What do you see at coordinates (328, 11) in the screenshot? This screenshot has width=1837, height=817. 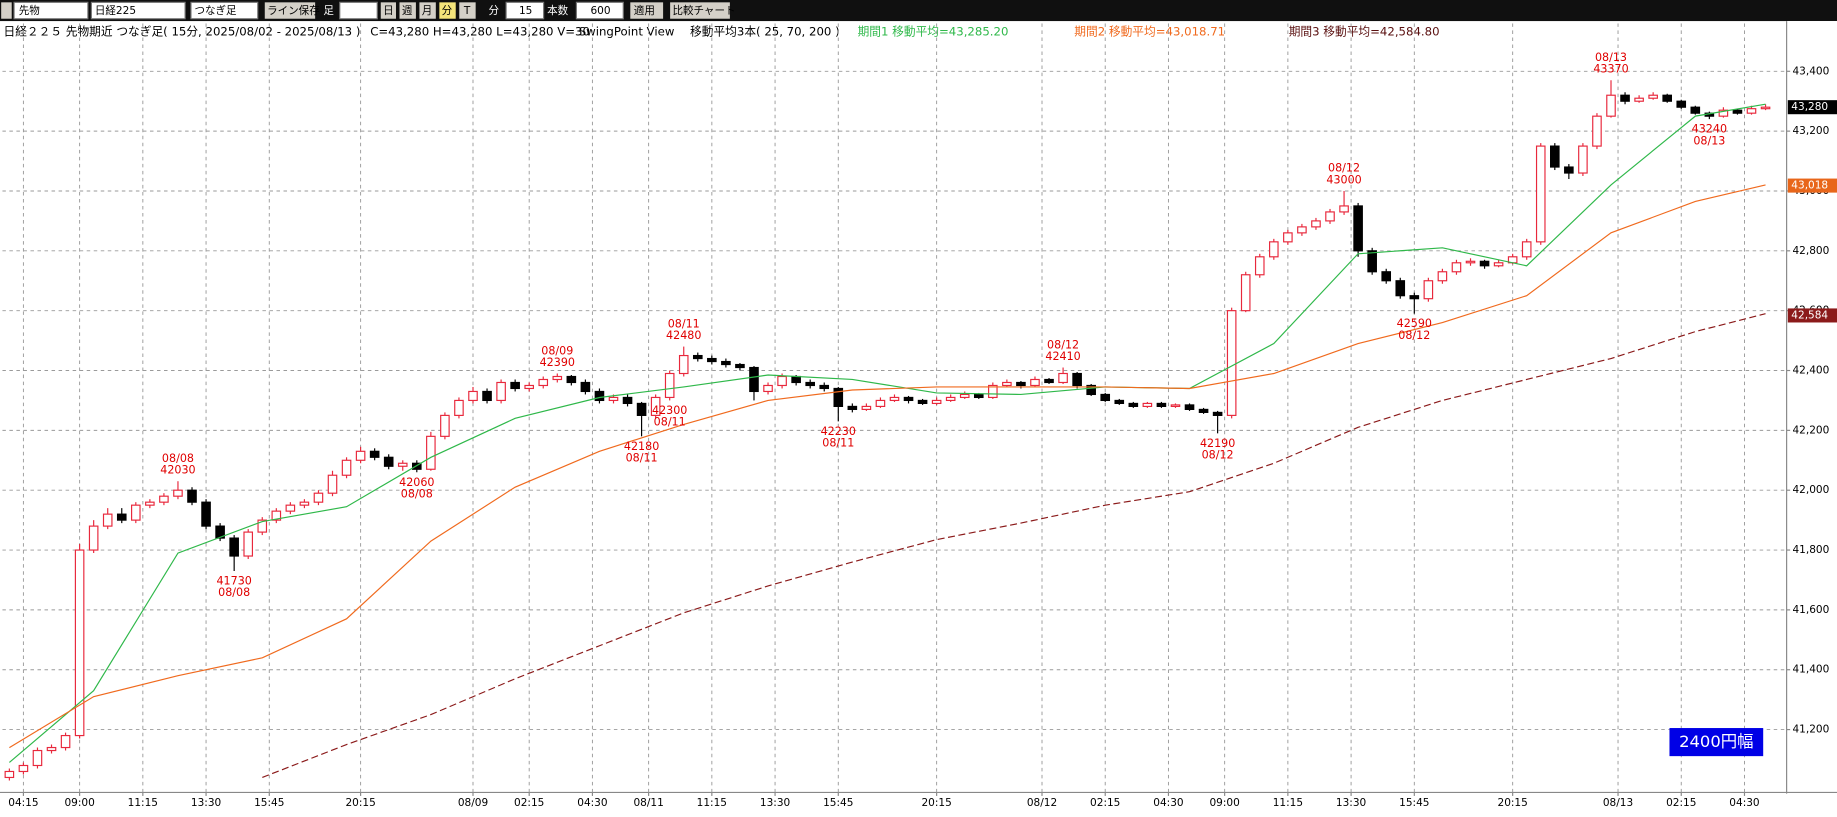 I see `label: 足` at bounding box center [328, 11].